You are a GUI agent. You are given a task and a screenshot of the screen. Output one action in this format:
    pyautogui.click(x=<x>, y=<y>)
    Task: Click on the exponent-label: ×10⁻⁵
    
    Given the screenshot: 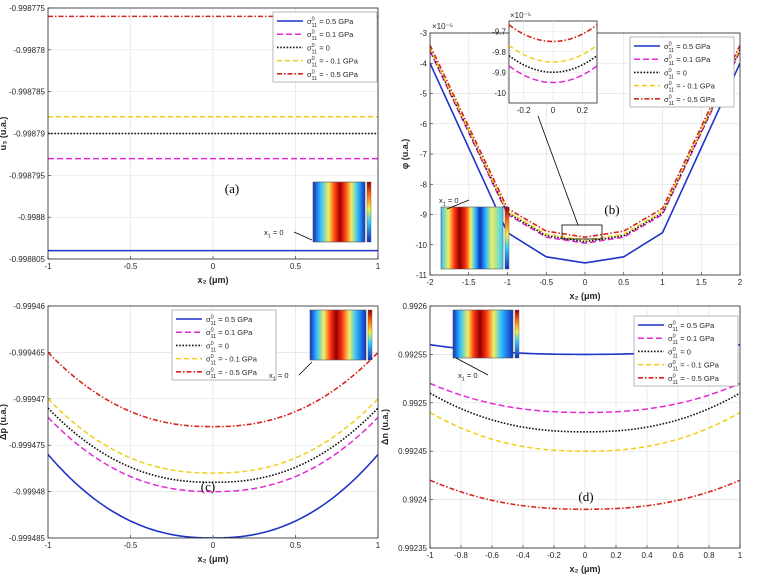 What is the action you would take?
    pyautogui.click(x=442, y=26)
    